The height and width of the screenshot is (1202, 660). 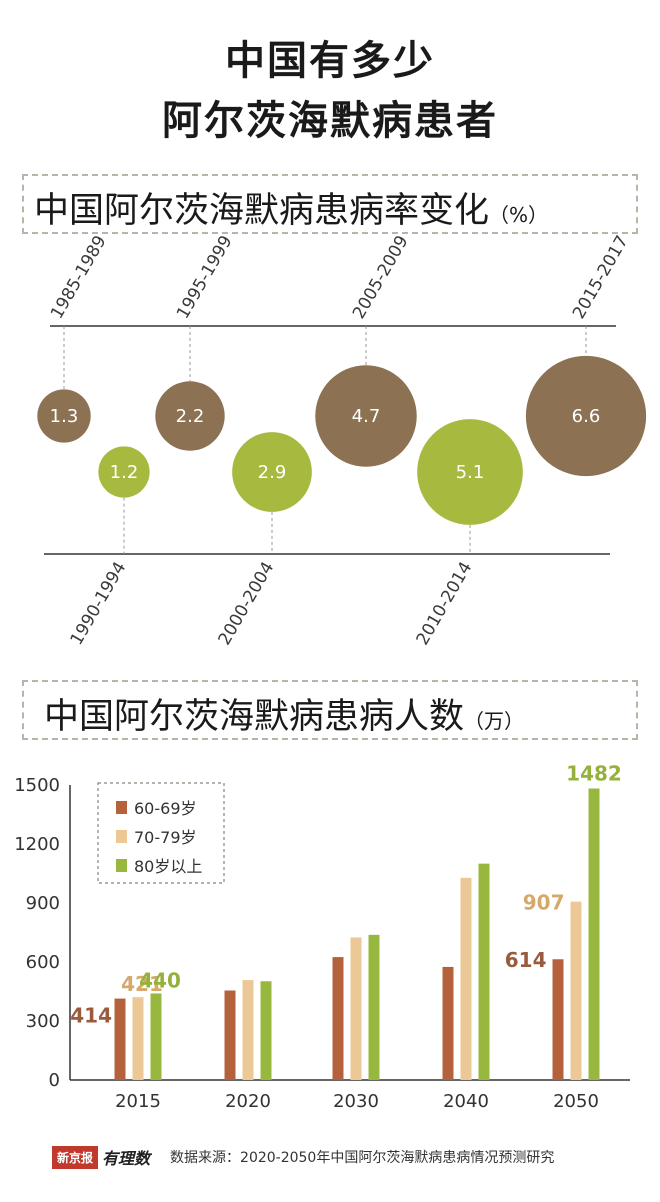 What do you see at coordinates (576, 1101) in the screenshot?
I see `x-tick-label: 2050` at bounding box center [576, 1101].